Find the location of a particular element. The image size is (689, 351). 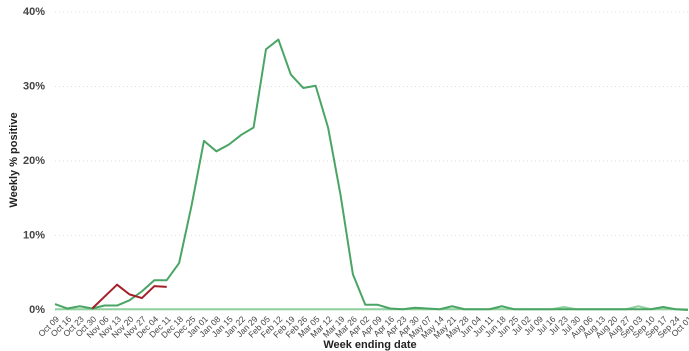

y-tick-label: 20% is located at coordinates (34, 161).